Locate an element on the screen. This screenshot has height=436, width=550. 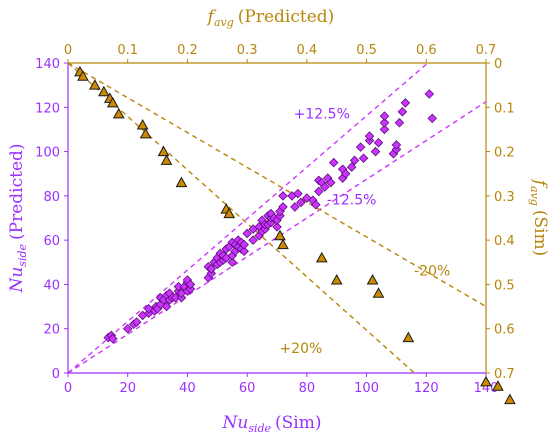
annotation-label: +20% is located at coordinates (300, 349).